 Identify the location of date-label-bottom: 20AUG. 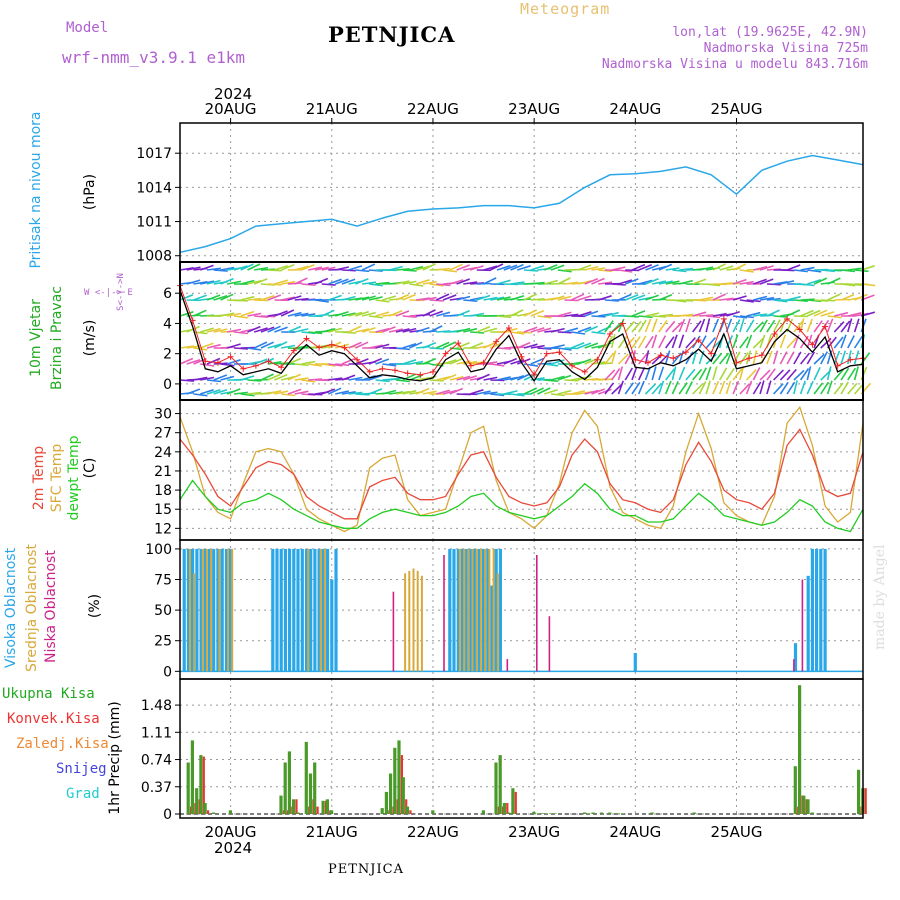
(231, 832).